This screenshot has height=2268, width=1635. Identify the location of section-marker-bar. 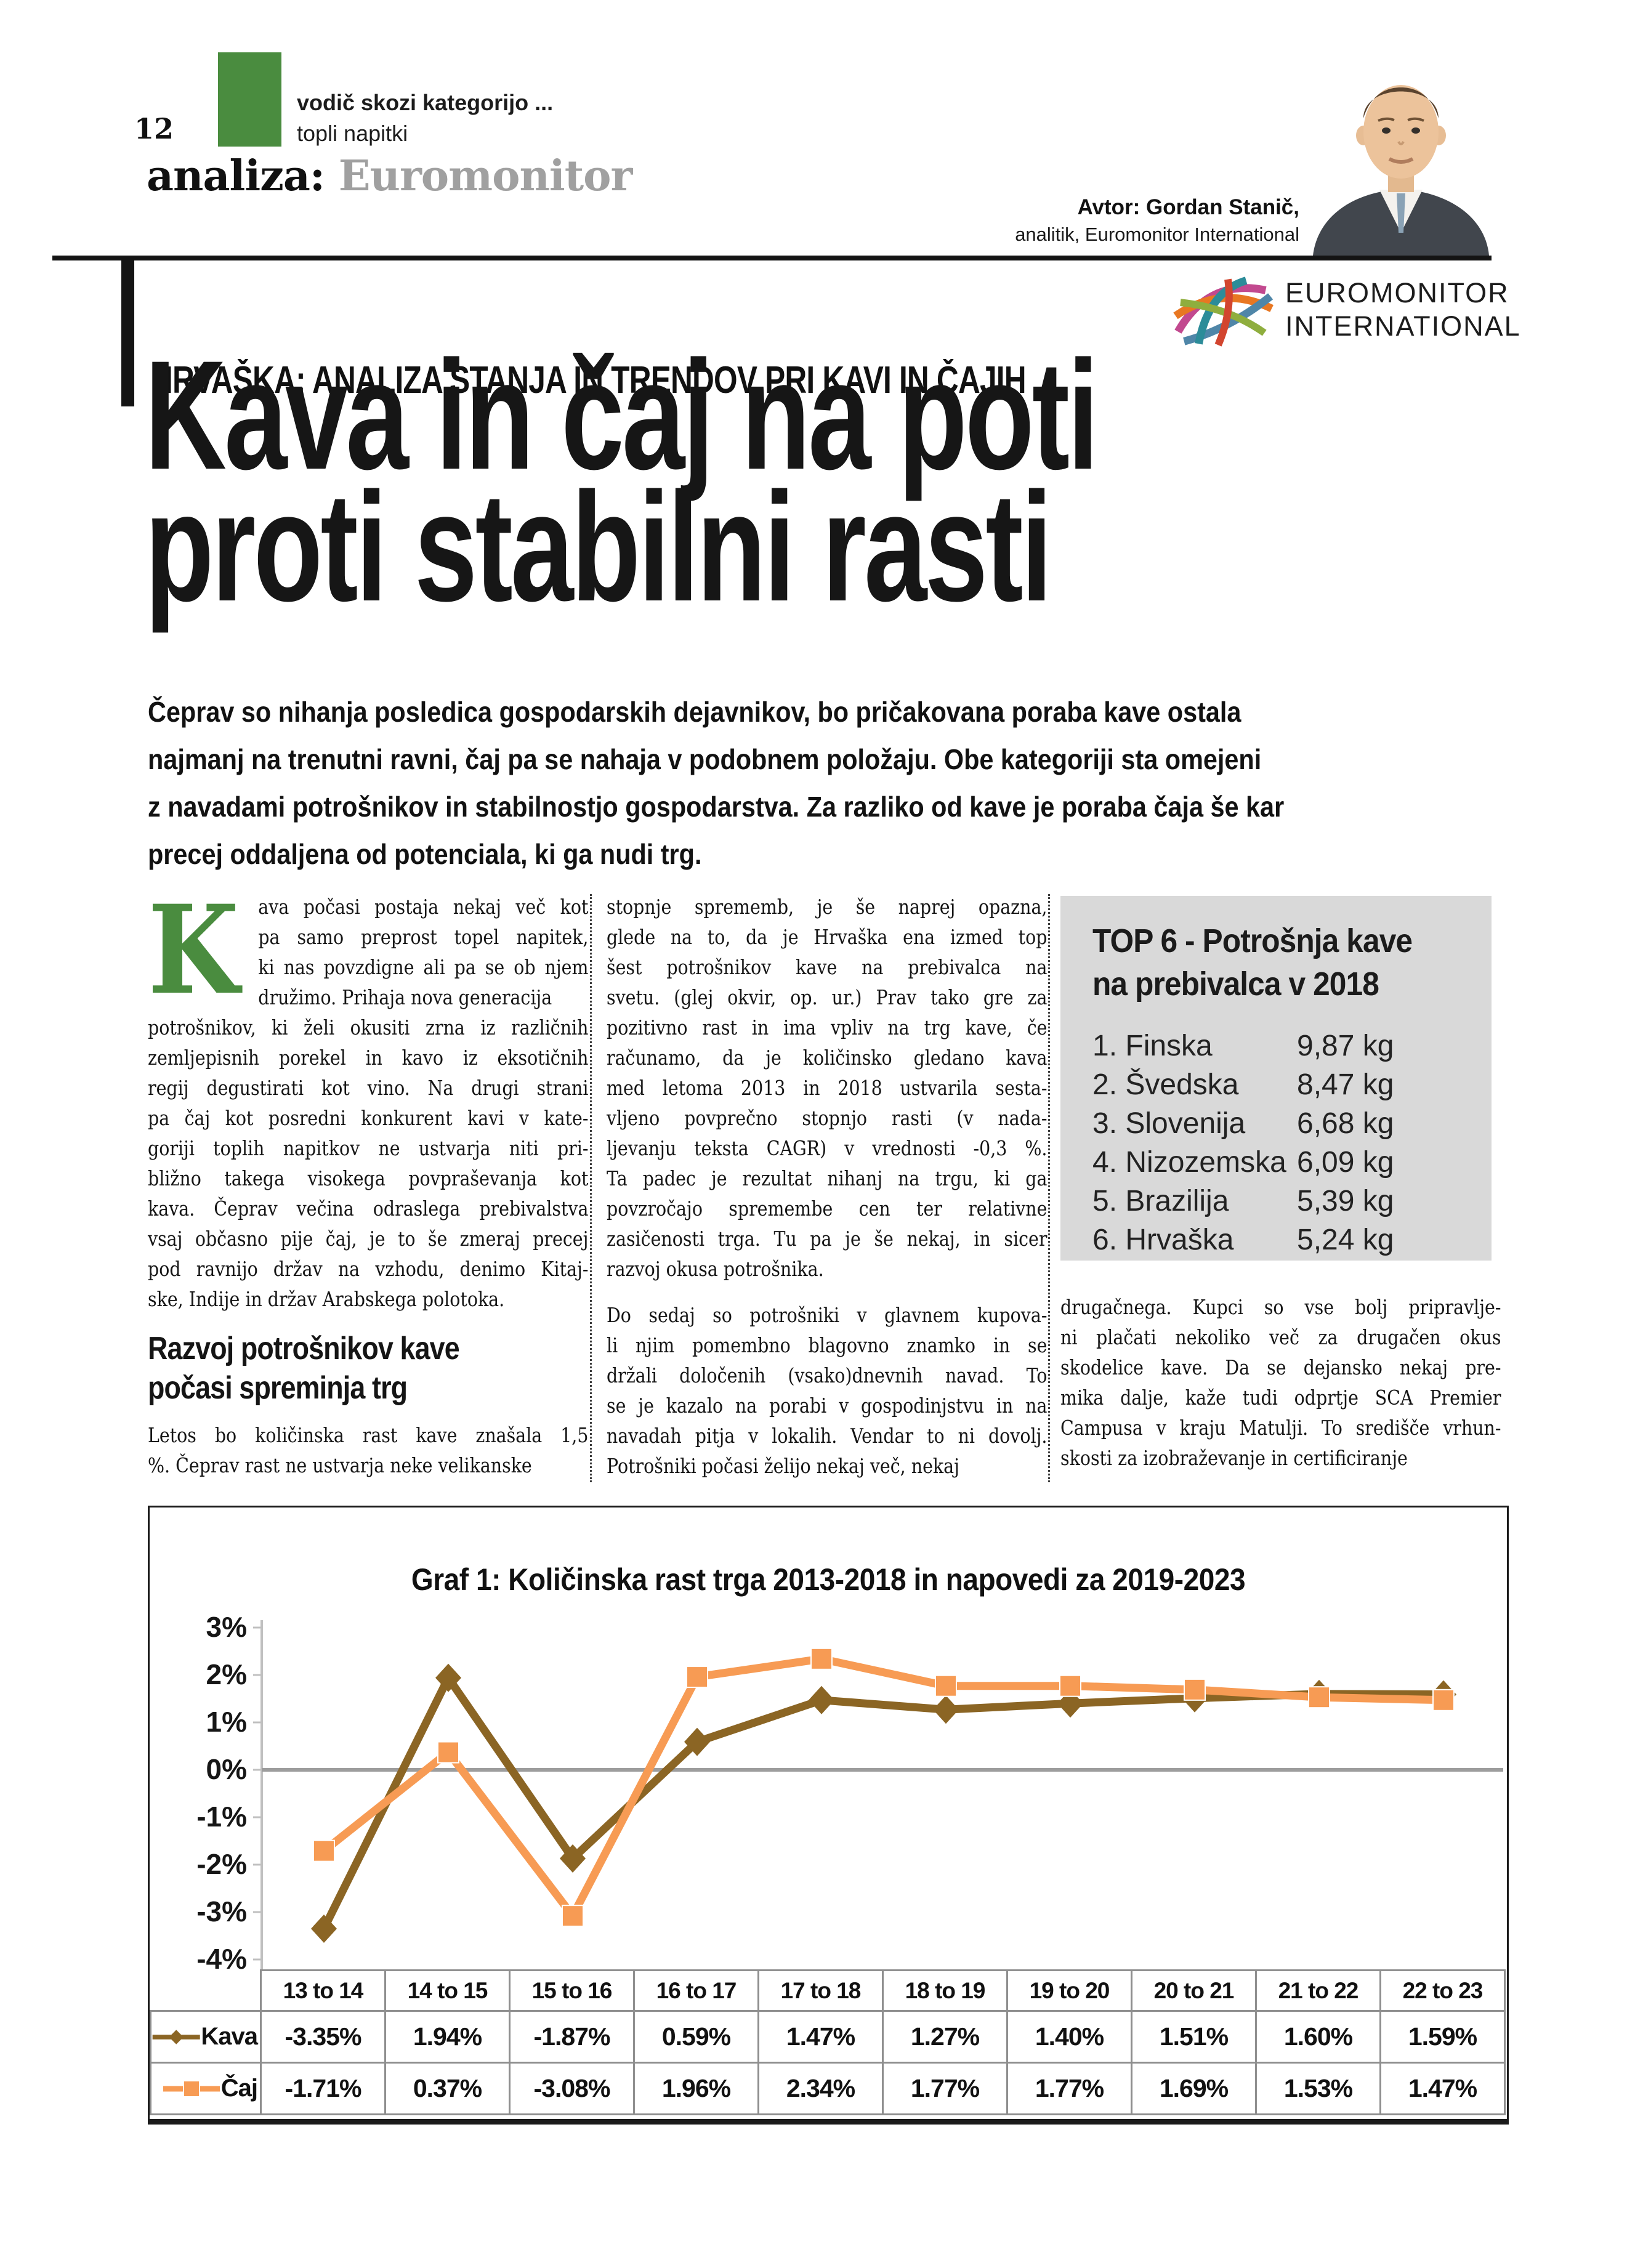
(127, 333).